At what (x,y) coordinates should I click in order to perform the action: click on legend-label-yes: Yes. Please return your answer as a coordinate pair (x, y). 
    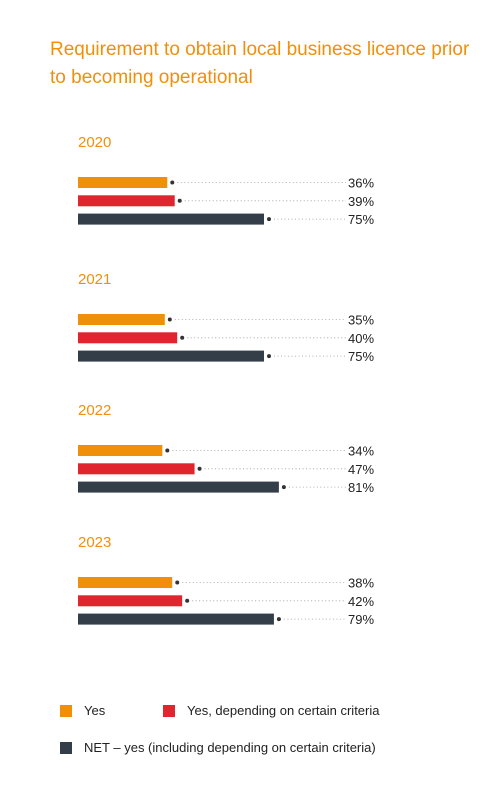
    Looking at the image, I should click on (95, 710).